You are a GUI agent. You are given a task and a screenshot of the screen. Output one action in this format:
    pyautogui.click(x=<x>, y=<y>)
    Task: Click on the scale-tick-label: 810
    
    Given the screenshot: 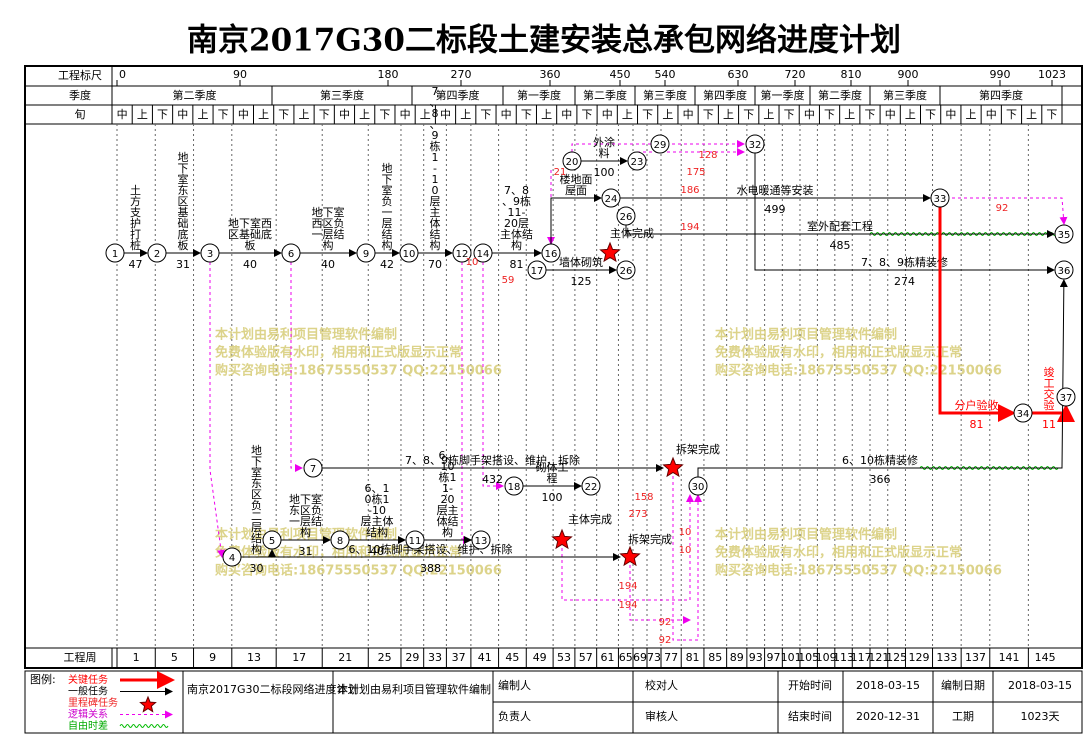 What is the action you would take?
    pyautogui.click(x=851, y=74)
    